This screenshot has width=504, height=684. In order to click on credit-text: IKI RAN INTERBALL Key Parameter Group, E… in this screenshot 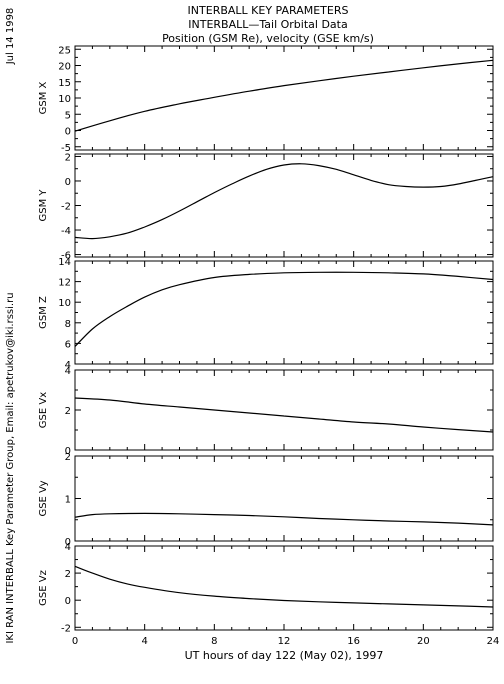, I will do `click(10, 467)`.